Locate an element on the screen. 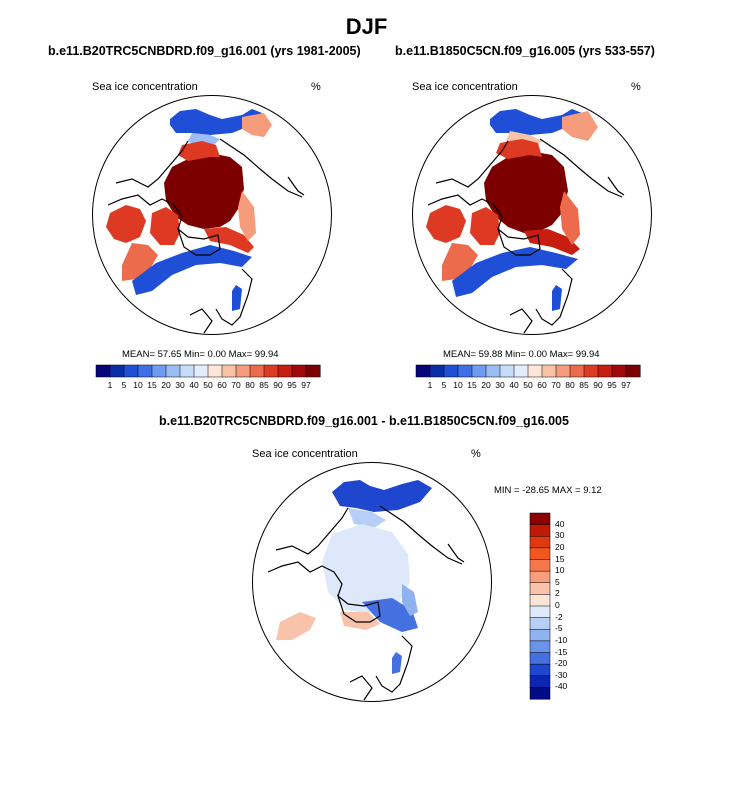  panel-2-colorbar-label: 60 is located at coordinates (542, 385).